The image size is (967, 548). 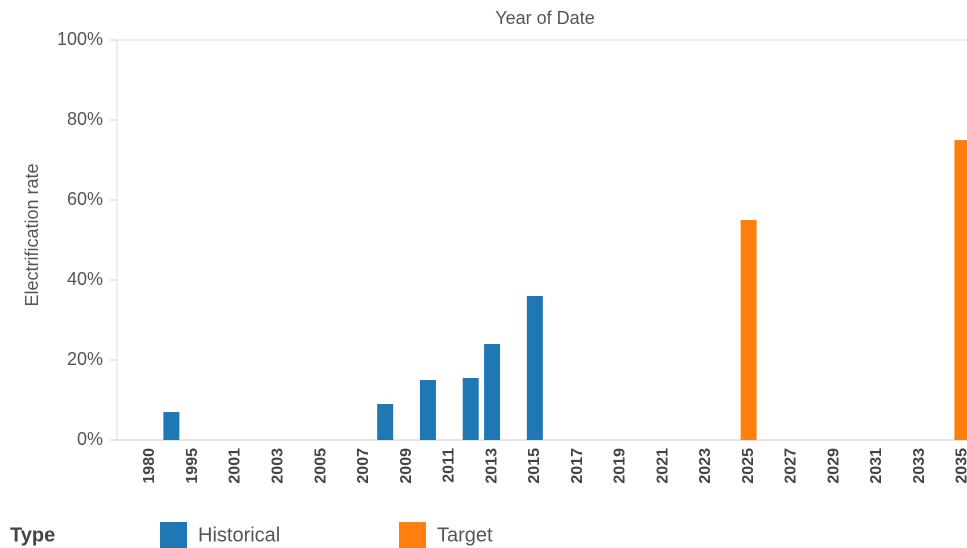 What do you see at coordinates (32, 234) in the screenshot?
I see `y-axis-label: Electrification rate` at bounding box center [32, 234].